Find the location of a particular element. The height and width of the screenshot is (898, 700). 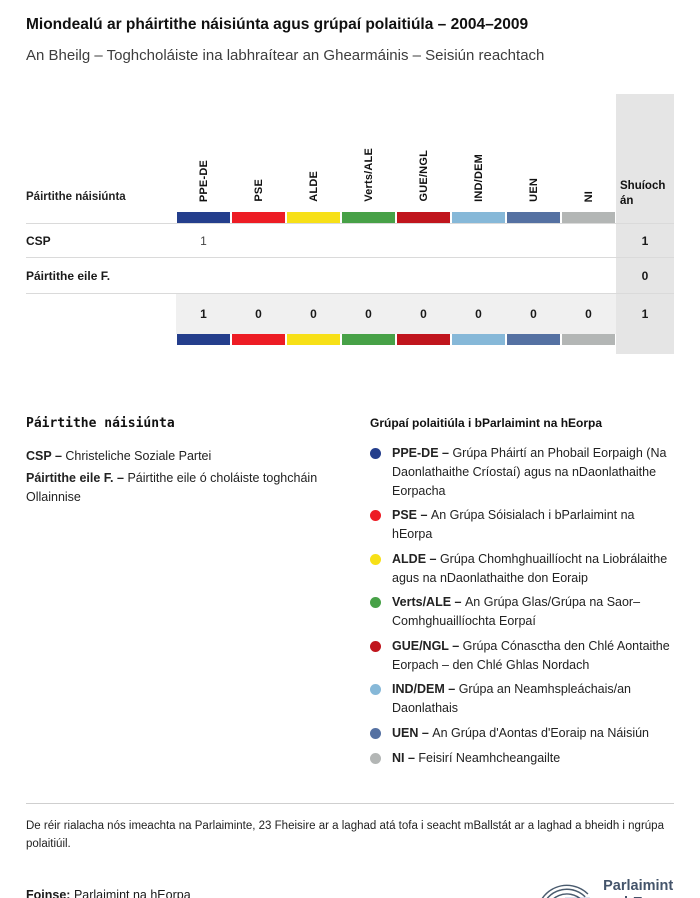

ep-logo-line1: Parlaimint is located at coordinates (638, 886).